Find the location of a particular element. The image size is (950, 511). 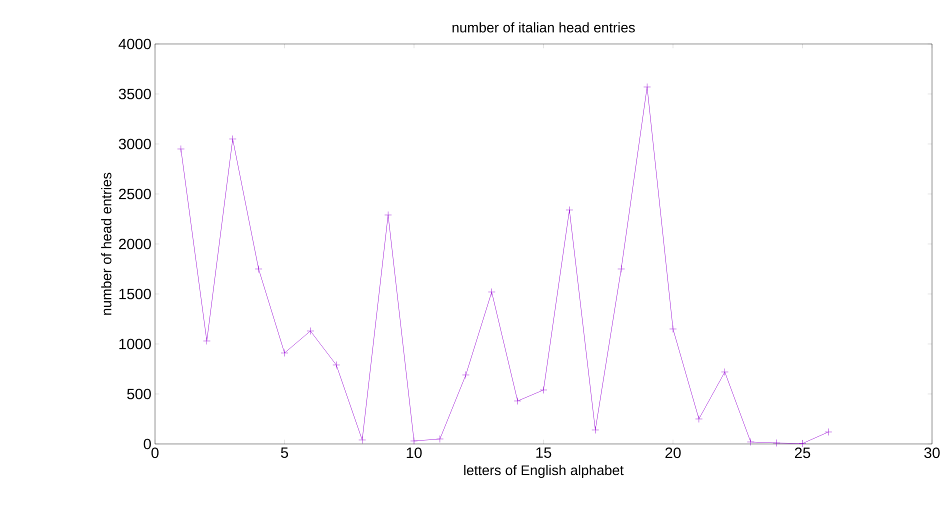

x-tick-label: 20 is located at coordinates (673, 453).